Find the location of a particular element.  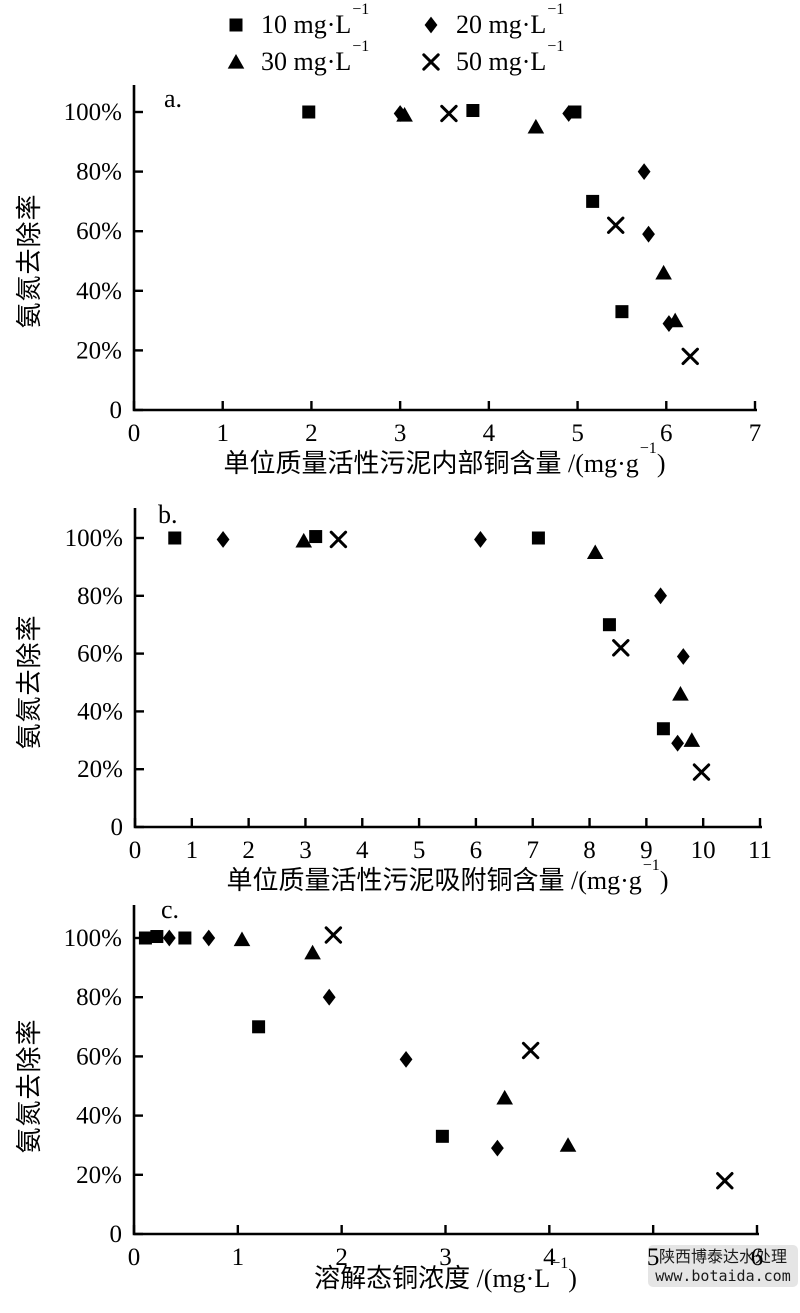

y-tick-label-a-0: 0 is located at coordinates (116, 410).